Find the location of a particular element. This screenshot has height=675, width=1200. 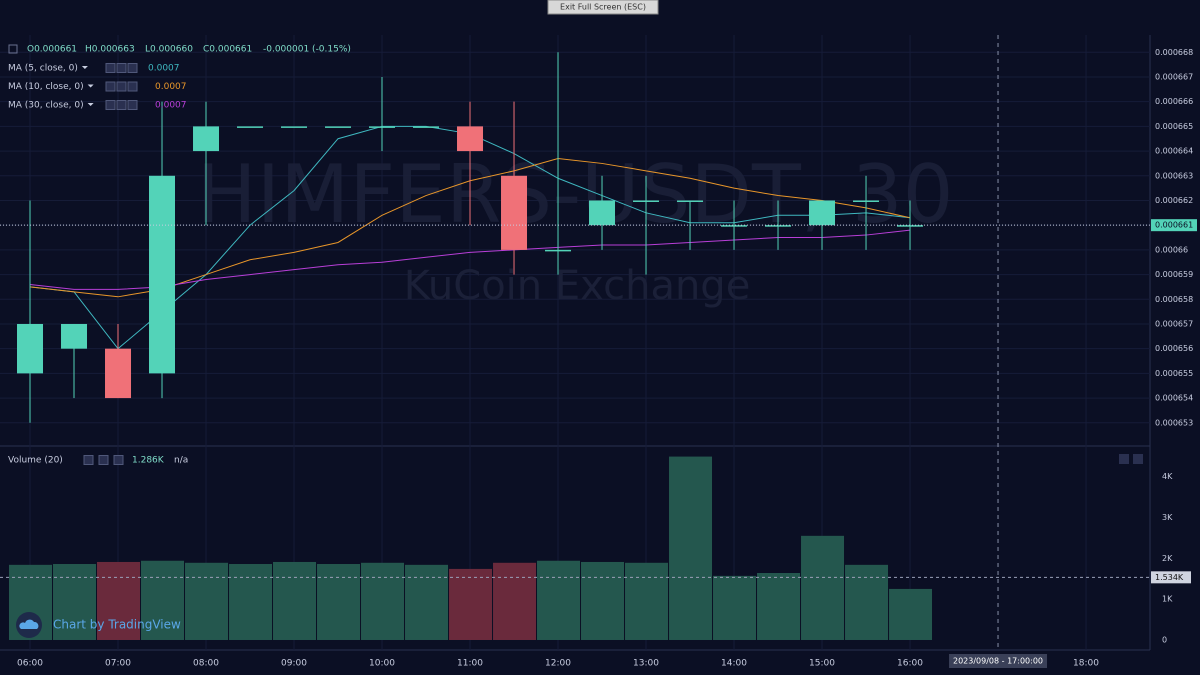

y-tick-label: 0.000666 is located at coordinates (1174, 101).